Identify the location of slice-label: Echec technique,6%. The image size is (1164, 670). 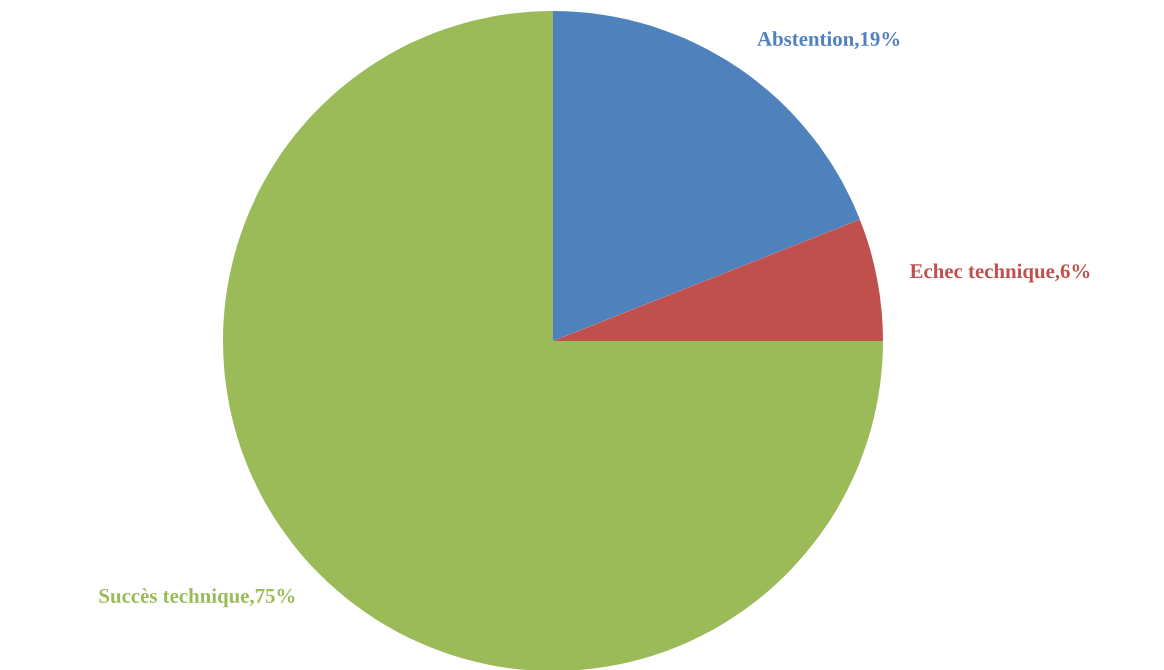
(999, 273).